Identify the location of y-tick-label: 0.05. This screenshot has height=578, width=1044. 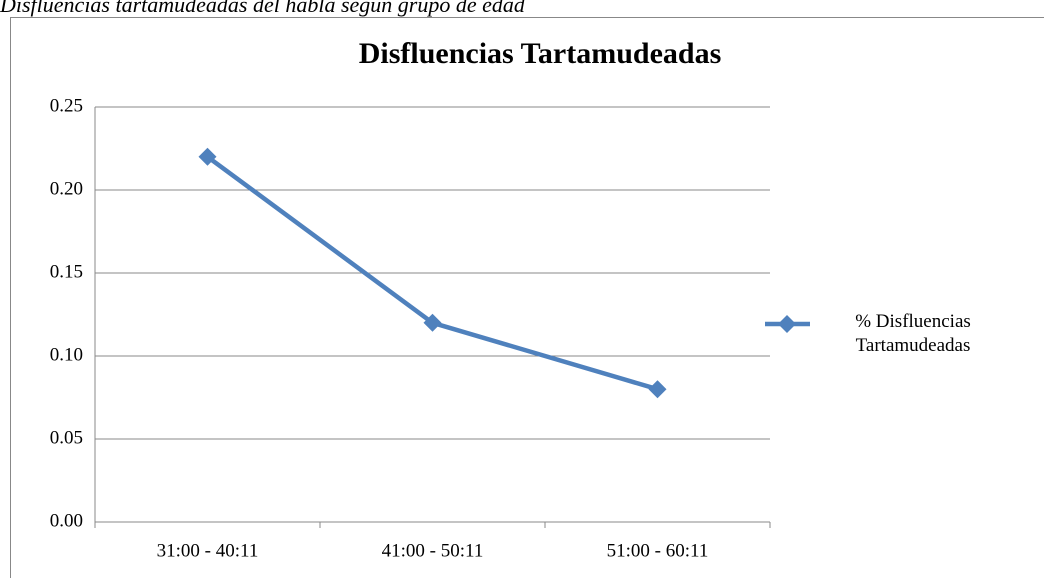
(66, 437).